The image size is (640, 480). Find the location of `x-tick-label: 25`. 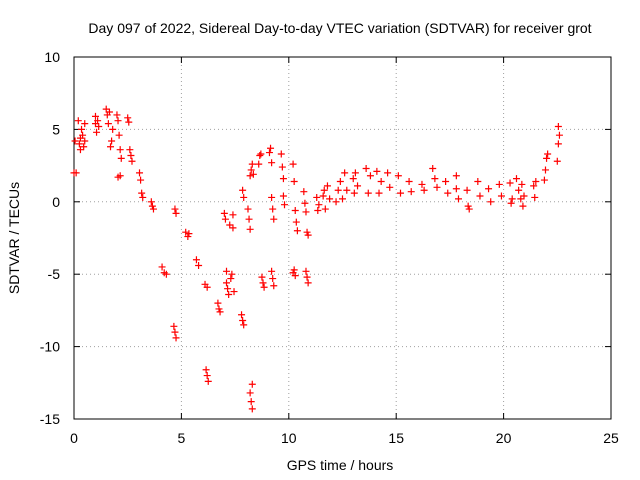

x-tick-label: 25 is located at coordinates (611, 438).